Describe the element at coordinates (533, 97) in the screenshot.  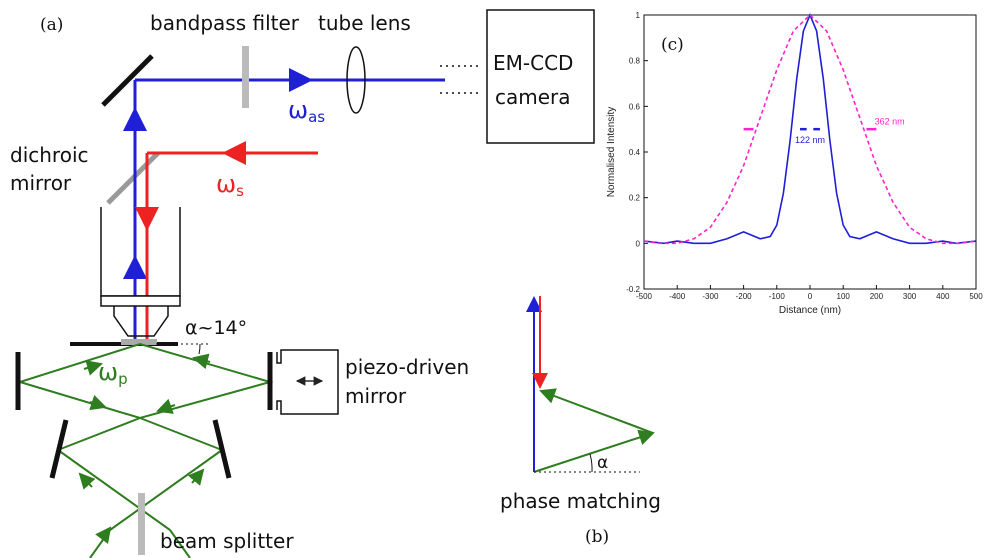
I see `camera-label-line2: camera` at that location.